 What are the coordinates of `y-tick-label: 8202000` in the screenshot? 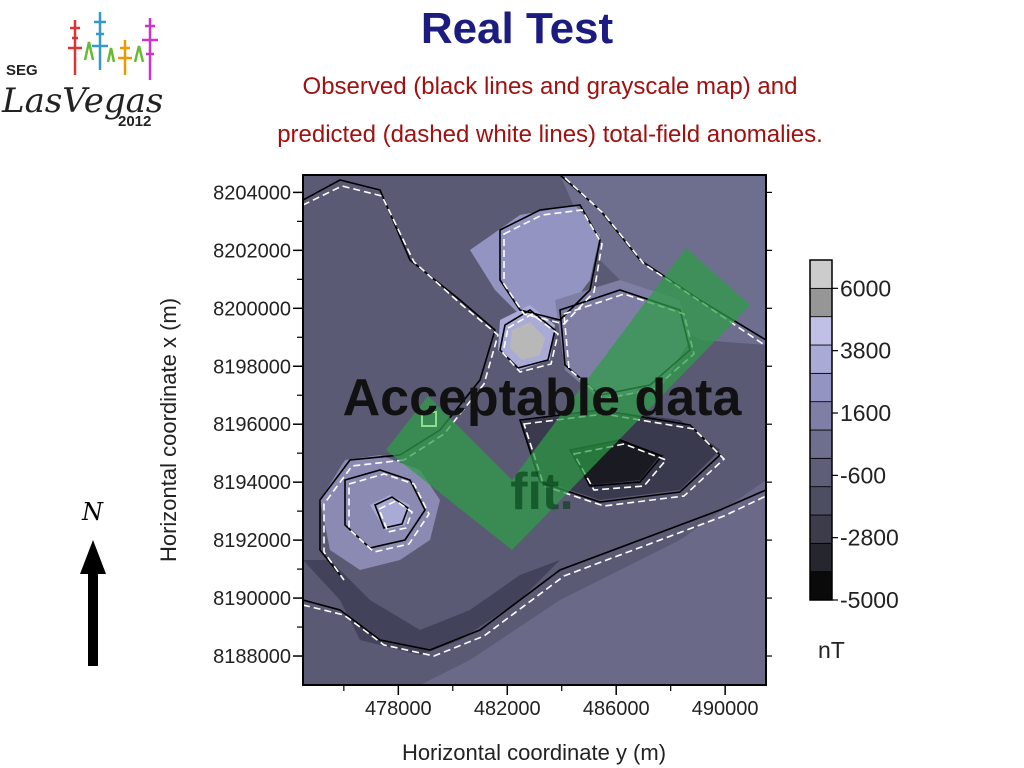 It's located at (252, 251).